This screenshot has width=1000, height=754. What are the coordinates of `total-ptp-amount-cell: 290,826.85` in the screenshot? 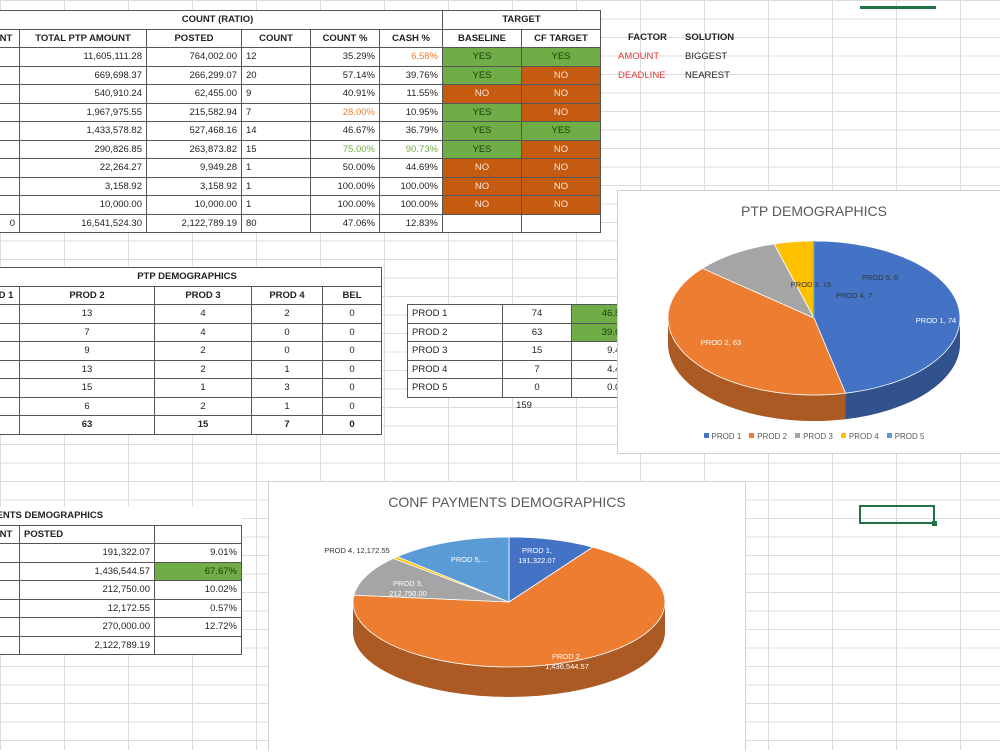 It's located at (83, 149).